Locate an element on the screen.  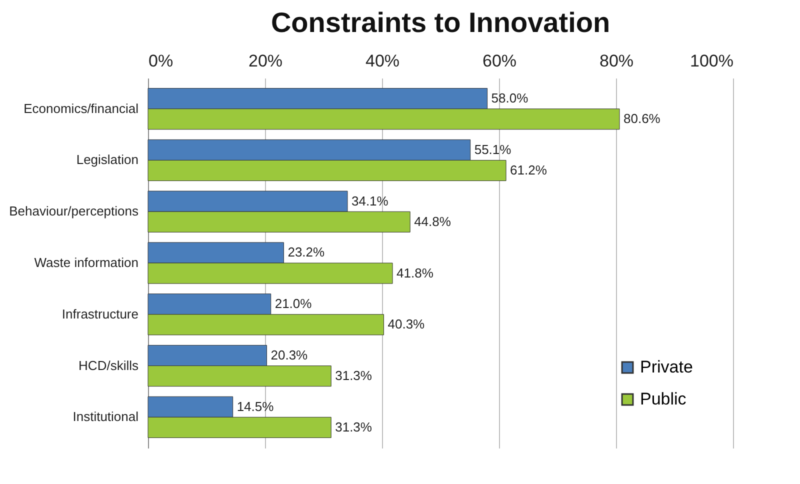
data-label: 34.1% is located at coordinates (370, 200).